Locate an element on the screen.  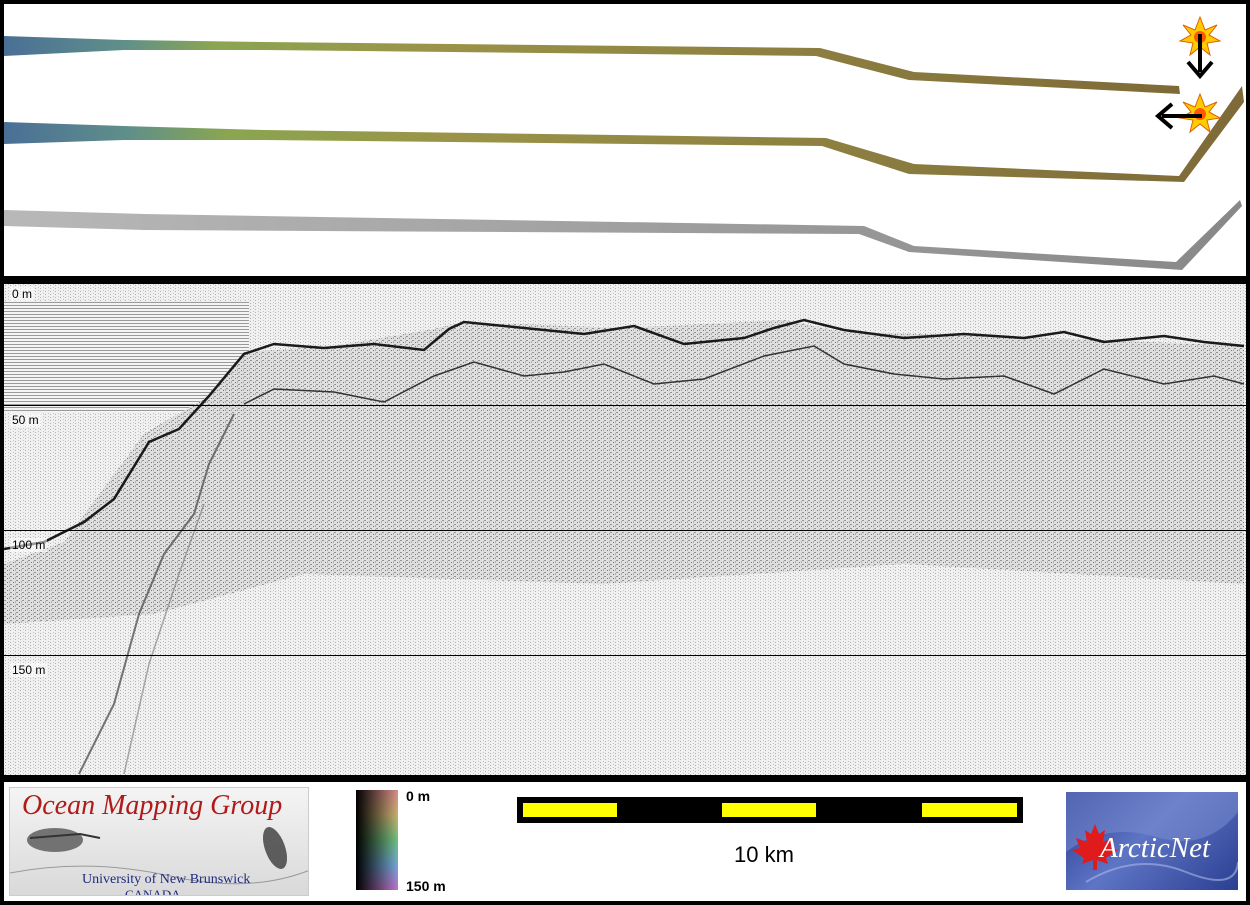
swath-track-grayscale is located at coordinates (623, 235).